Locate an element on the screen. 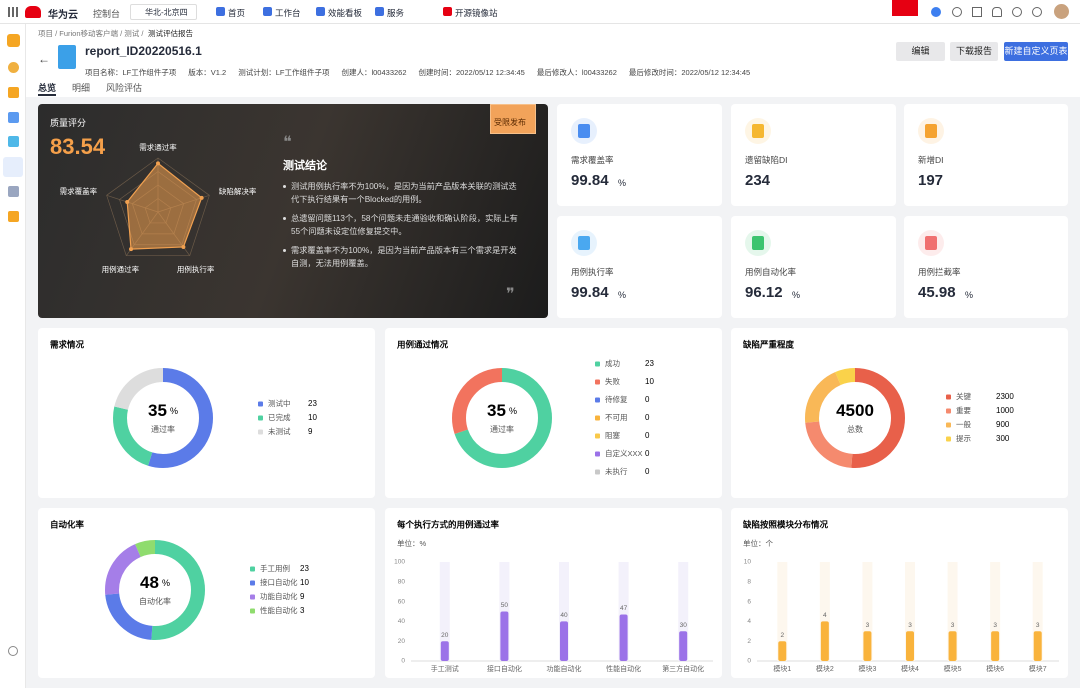 Image resolution: width=1080 pixels, height=688 pixels. kpi-card: 用例拦截率 45.98% is located at coordinates (986, 267).